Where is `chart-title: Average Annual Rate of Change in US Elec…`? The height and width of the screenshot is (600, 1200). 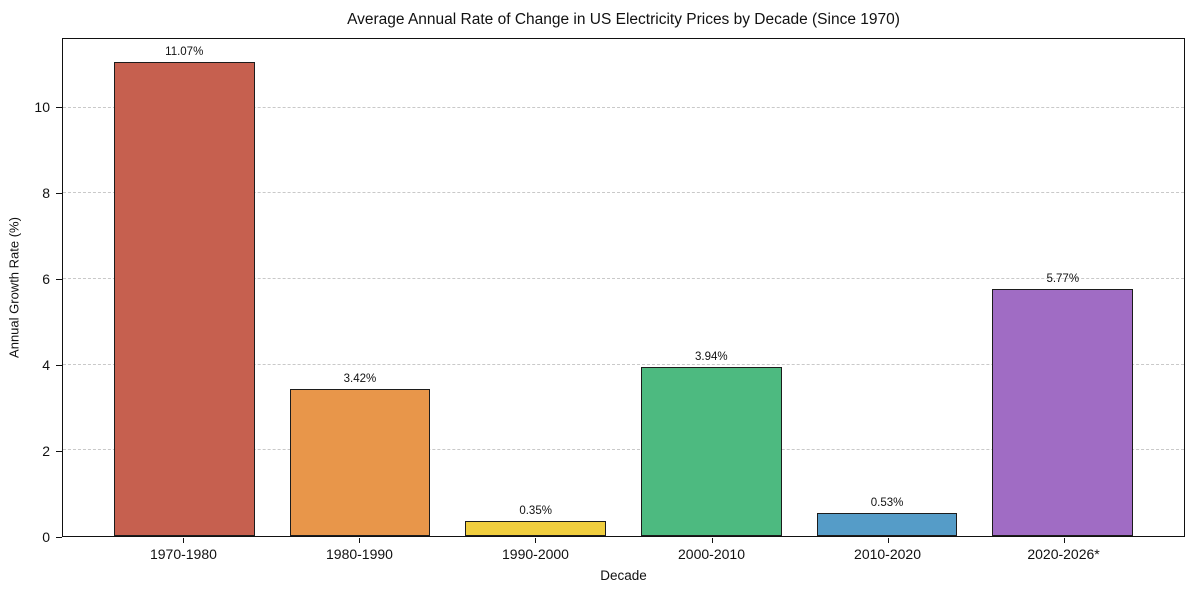 chart-title: Average Annual Rate of Change in US Elec… is located at coordinates (623, 19).